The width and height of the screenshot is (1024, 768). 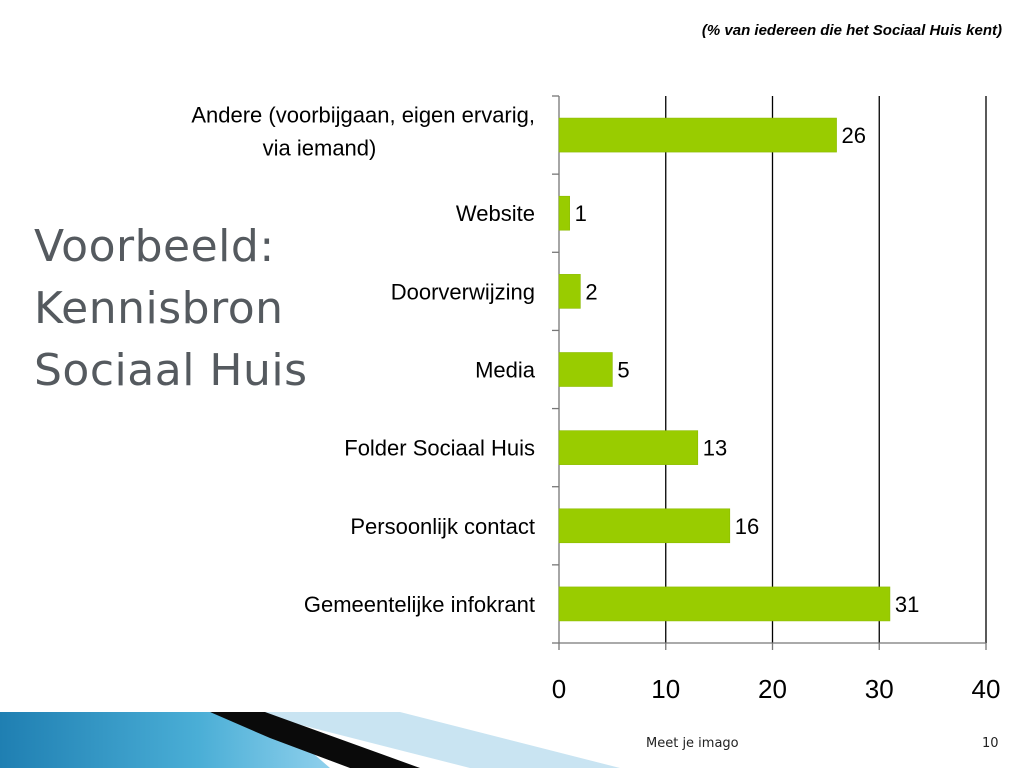 What do you see at coordinates (154, 246) in the screenshot?
I see `slide-title-line-1: Voorbeeld:` at bounding box center [154, 246].